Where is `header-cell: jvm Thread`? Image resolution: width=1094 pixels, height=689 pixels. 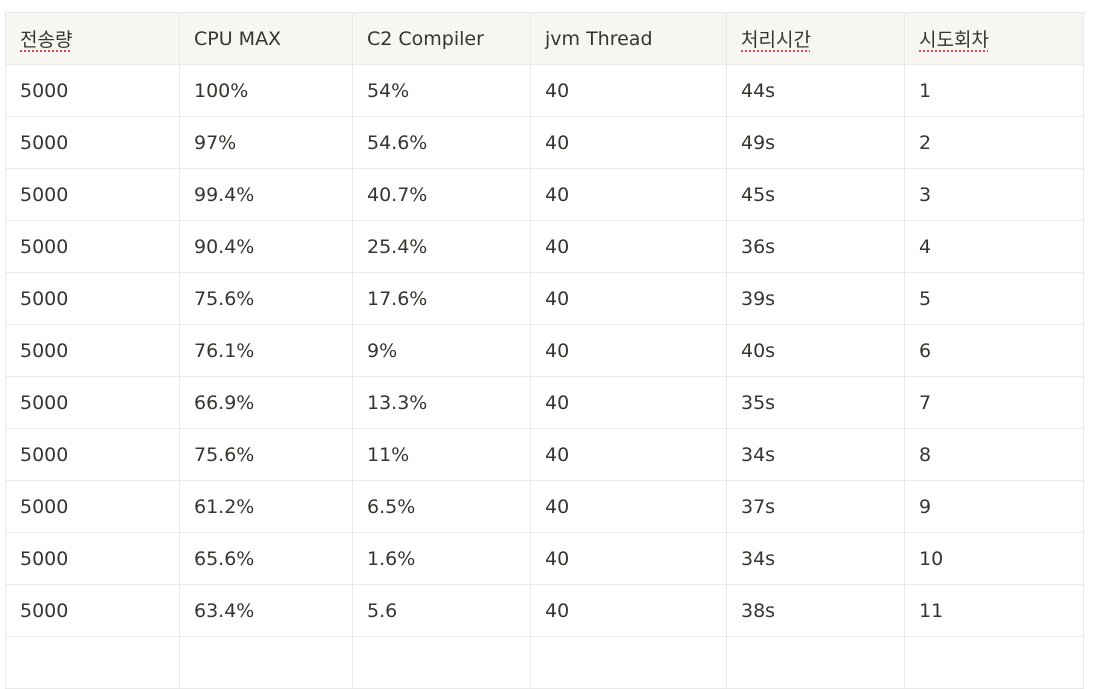
header-cell: jvm Thread is located at coordinates (628, 38).